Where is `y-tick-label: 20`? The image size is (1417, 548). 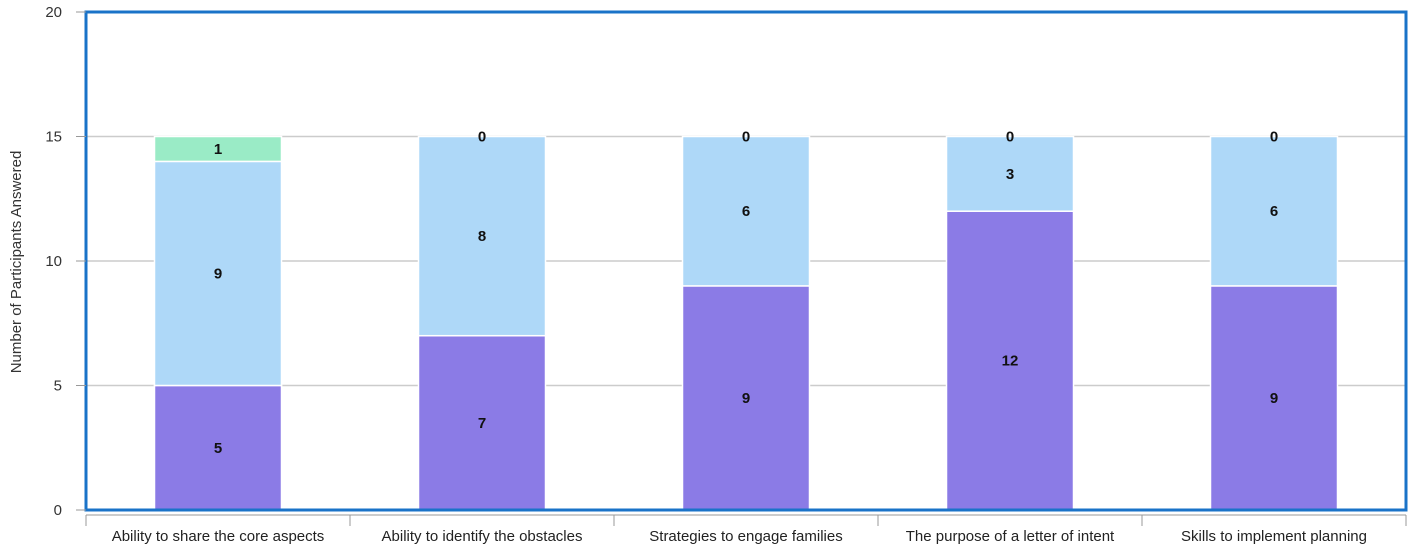
y-tick-label: 20 is located at coordinates (53, 12).